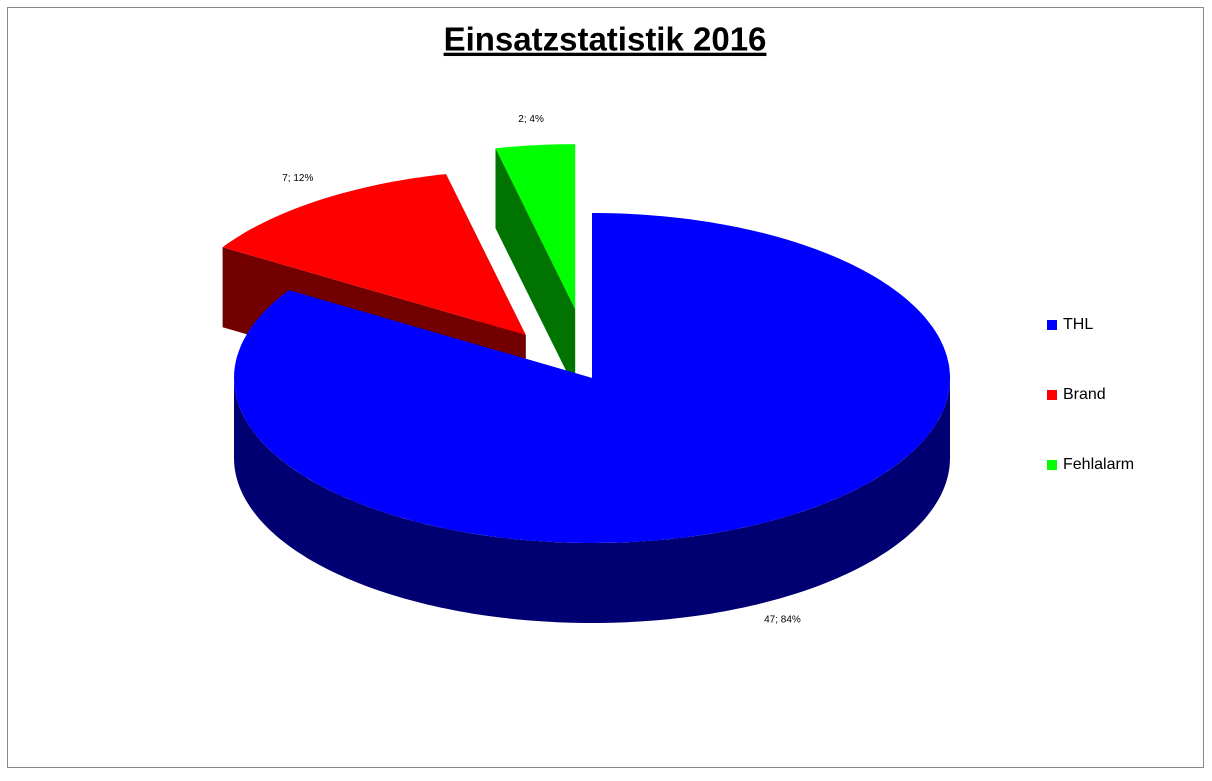 Image resolution: width=1212 pixels, height=781 pixels. I want to click on value-label: 47; 84%, so click(782, 619).